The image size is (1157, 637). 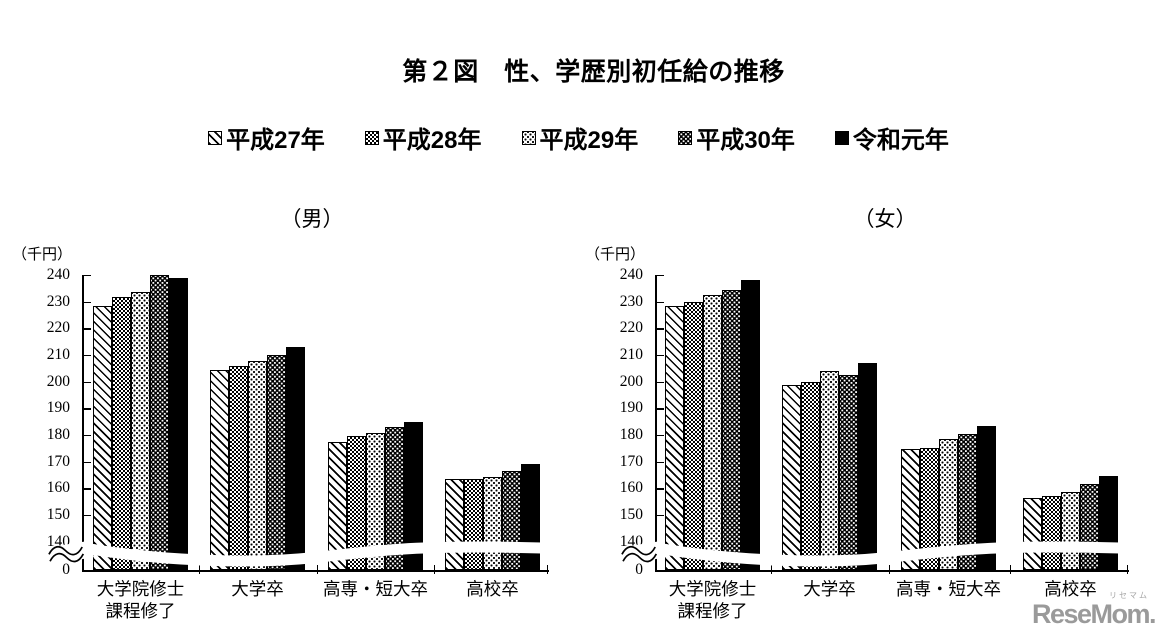 I want to click on resemom-watermark-ruby: リセマム, so click(x=1129, y=595).